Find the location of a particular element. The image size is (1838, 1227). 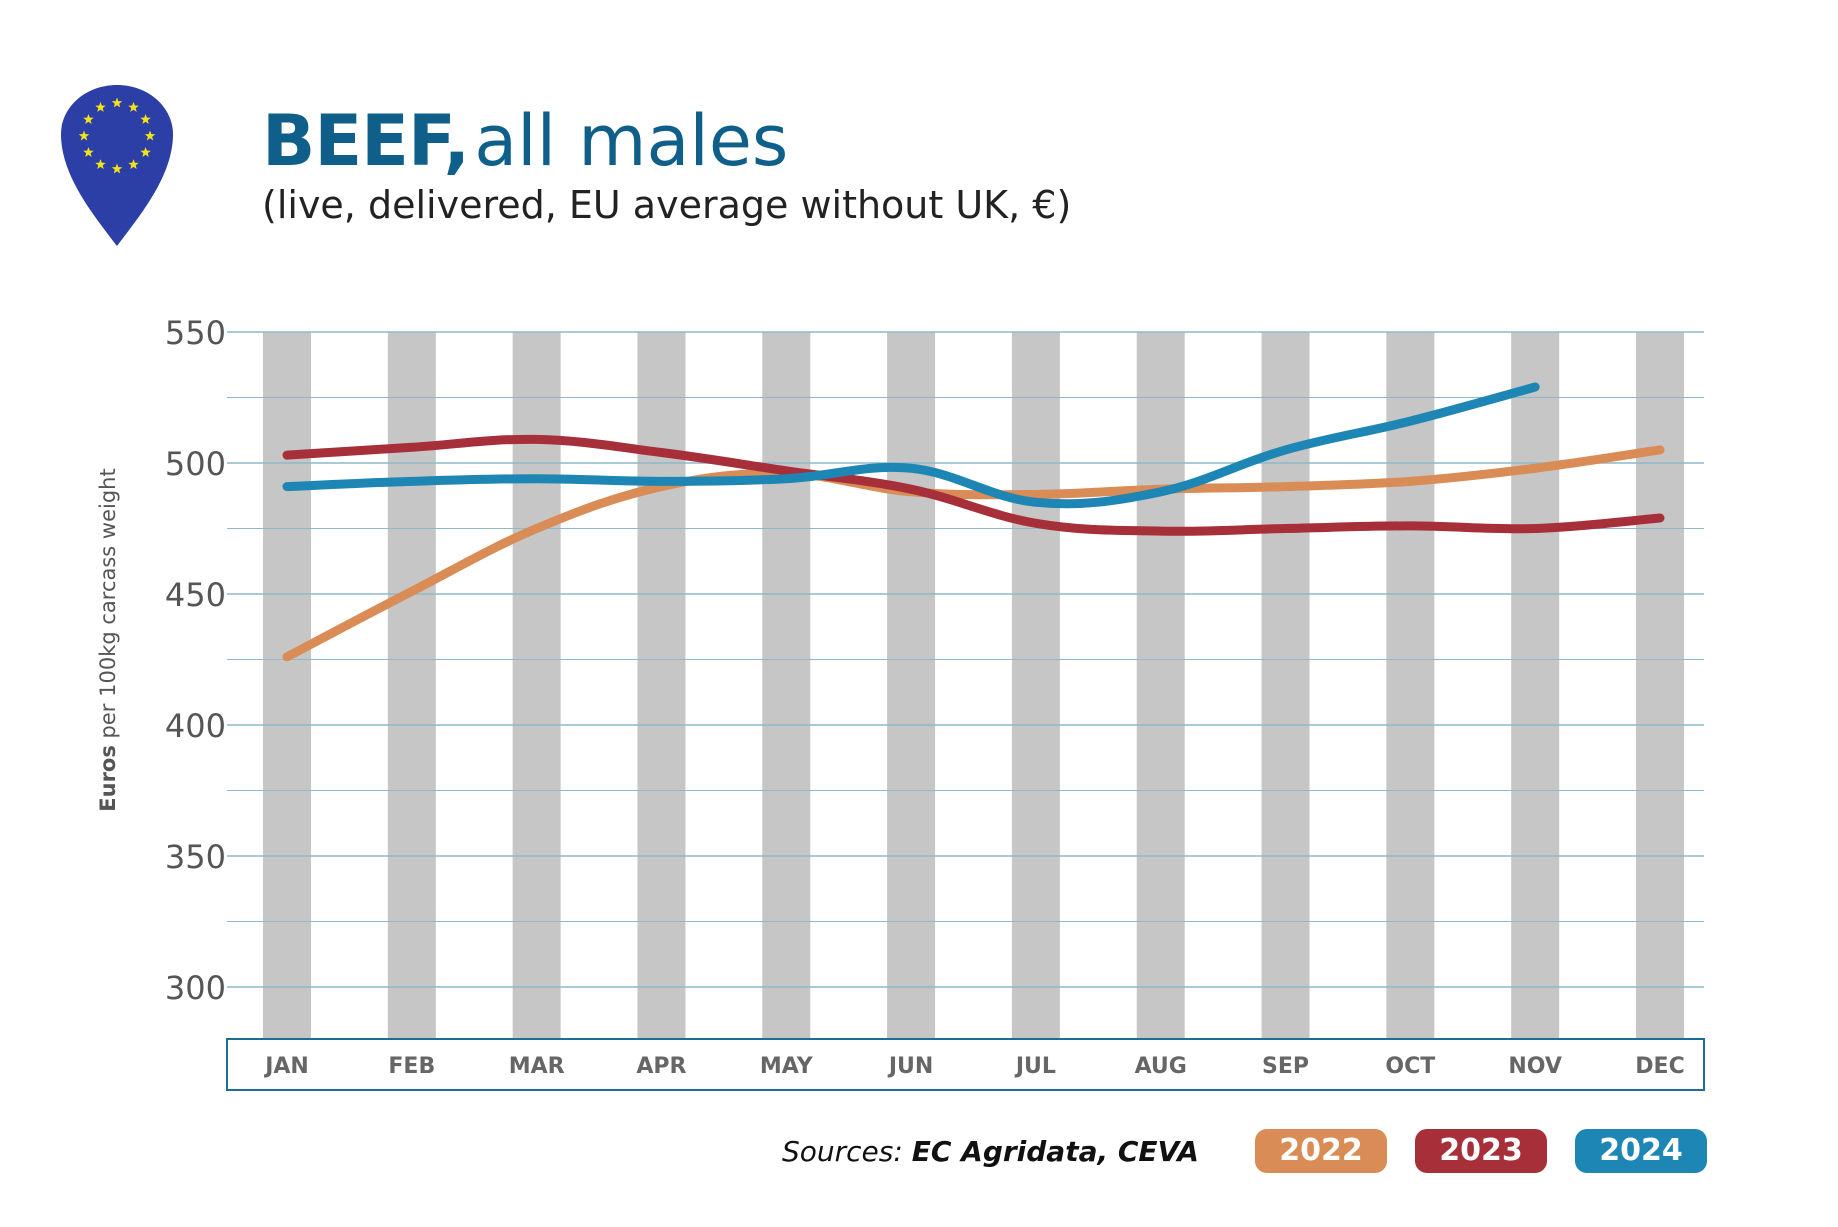

x-tick-label: APR is located at coordinates (661, 1066).